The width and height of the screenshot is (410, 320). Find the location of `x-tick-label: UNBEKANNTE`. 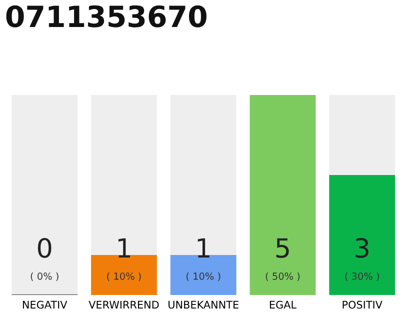

x-tick-label: UNBEKANNTE is located at coordinates (203, 304).